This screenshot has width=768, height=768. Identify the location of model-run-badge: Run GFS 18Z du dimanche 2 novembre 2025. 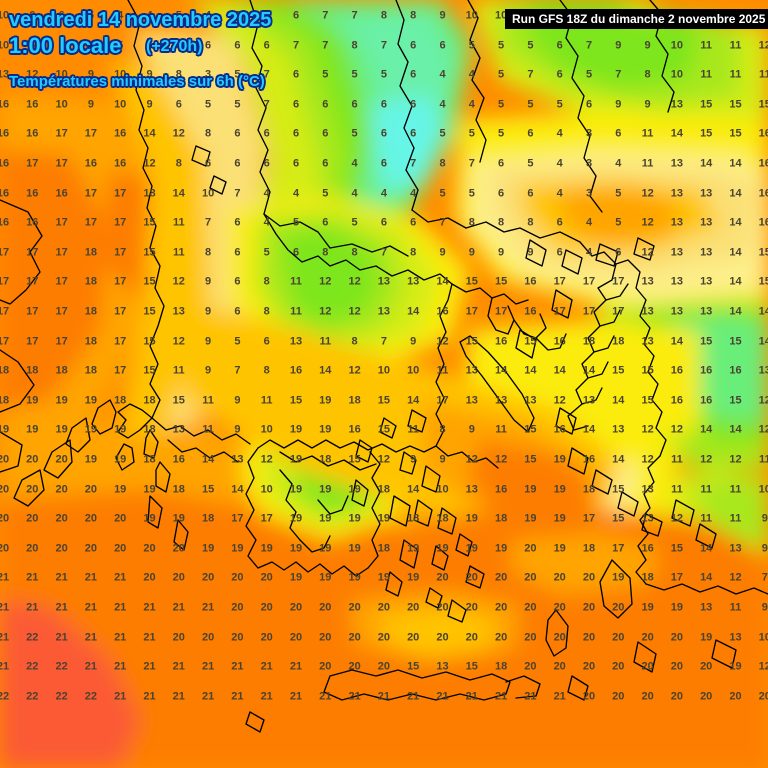
(636, 19).